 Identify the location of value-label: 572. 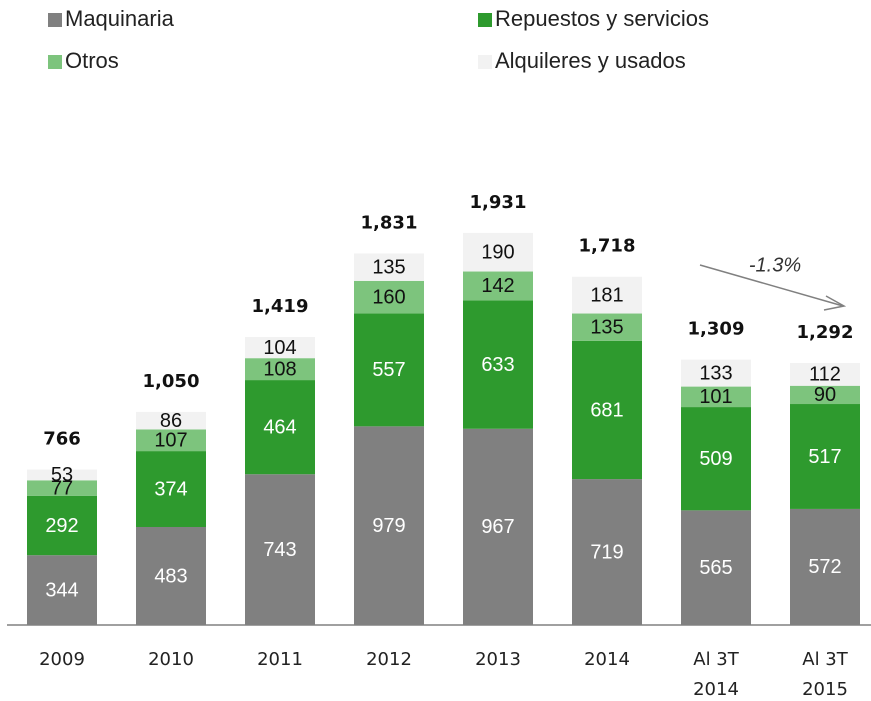
(824, 567).